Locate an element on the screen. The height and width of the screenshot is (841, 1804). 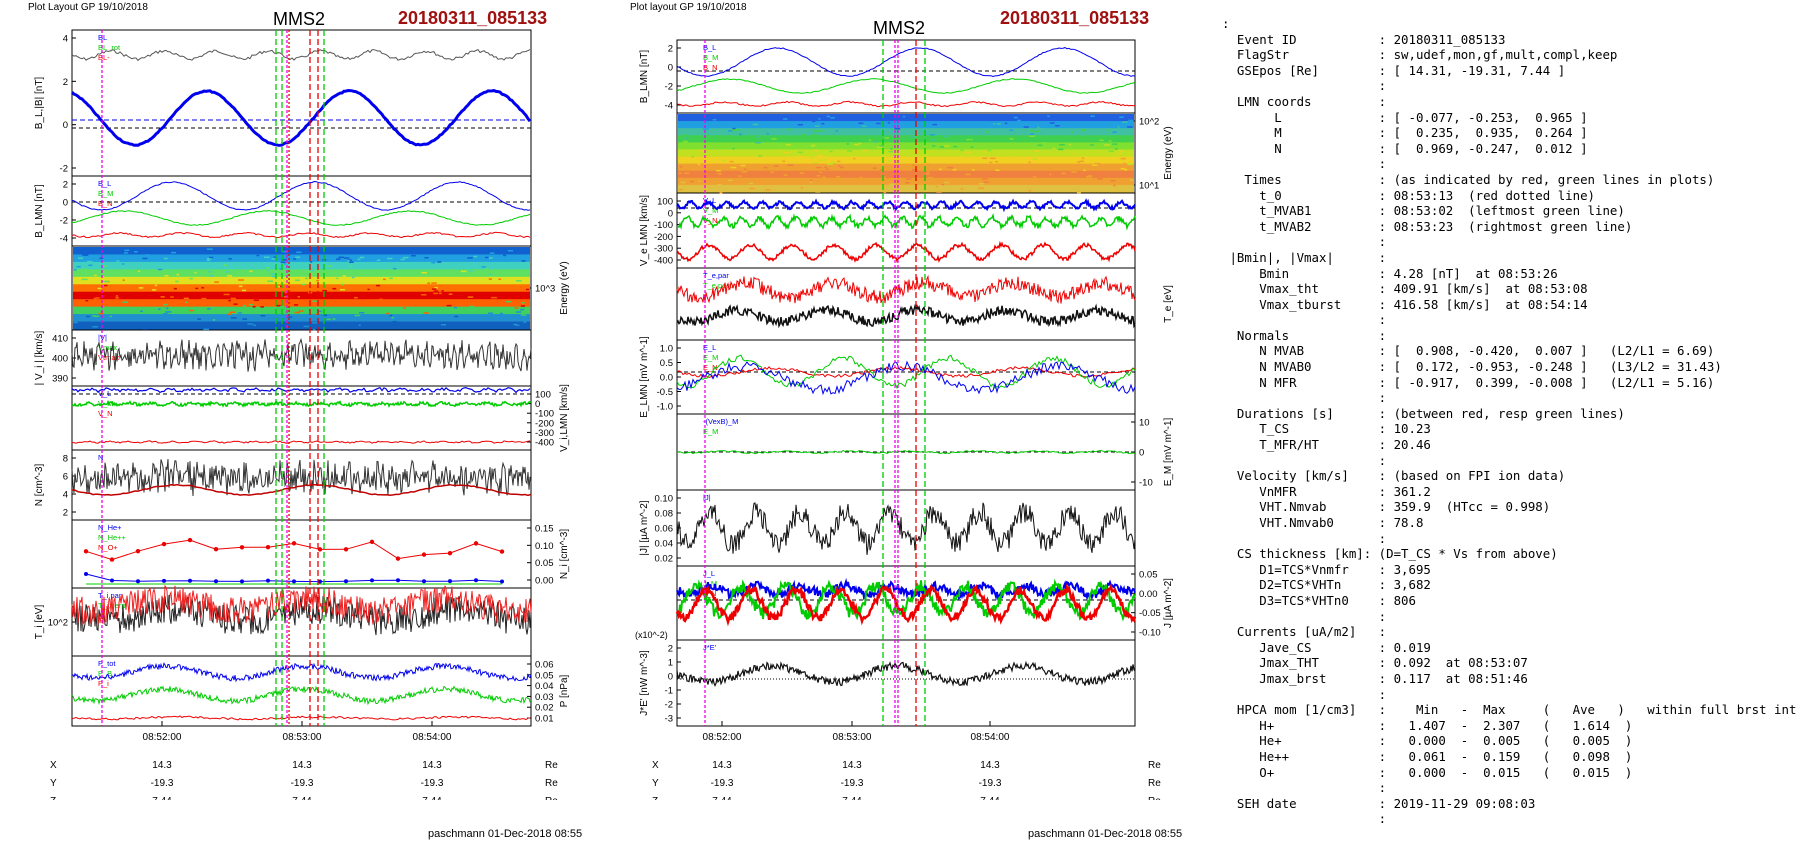
y-tick-label: 0.10 is located at coordinates (664, 499).